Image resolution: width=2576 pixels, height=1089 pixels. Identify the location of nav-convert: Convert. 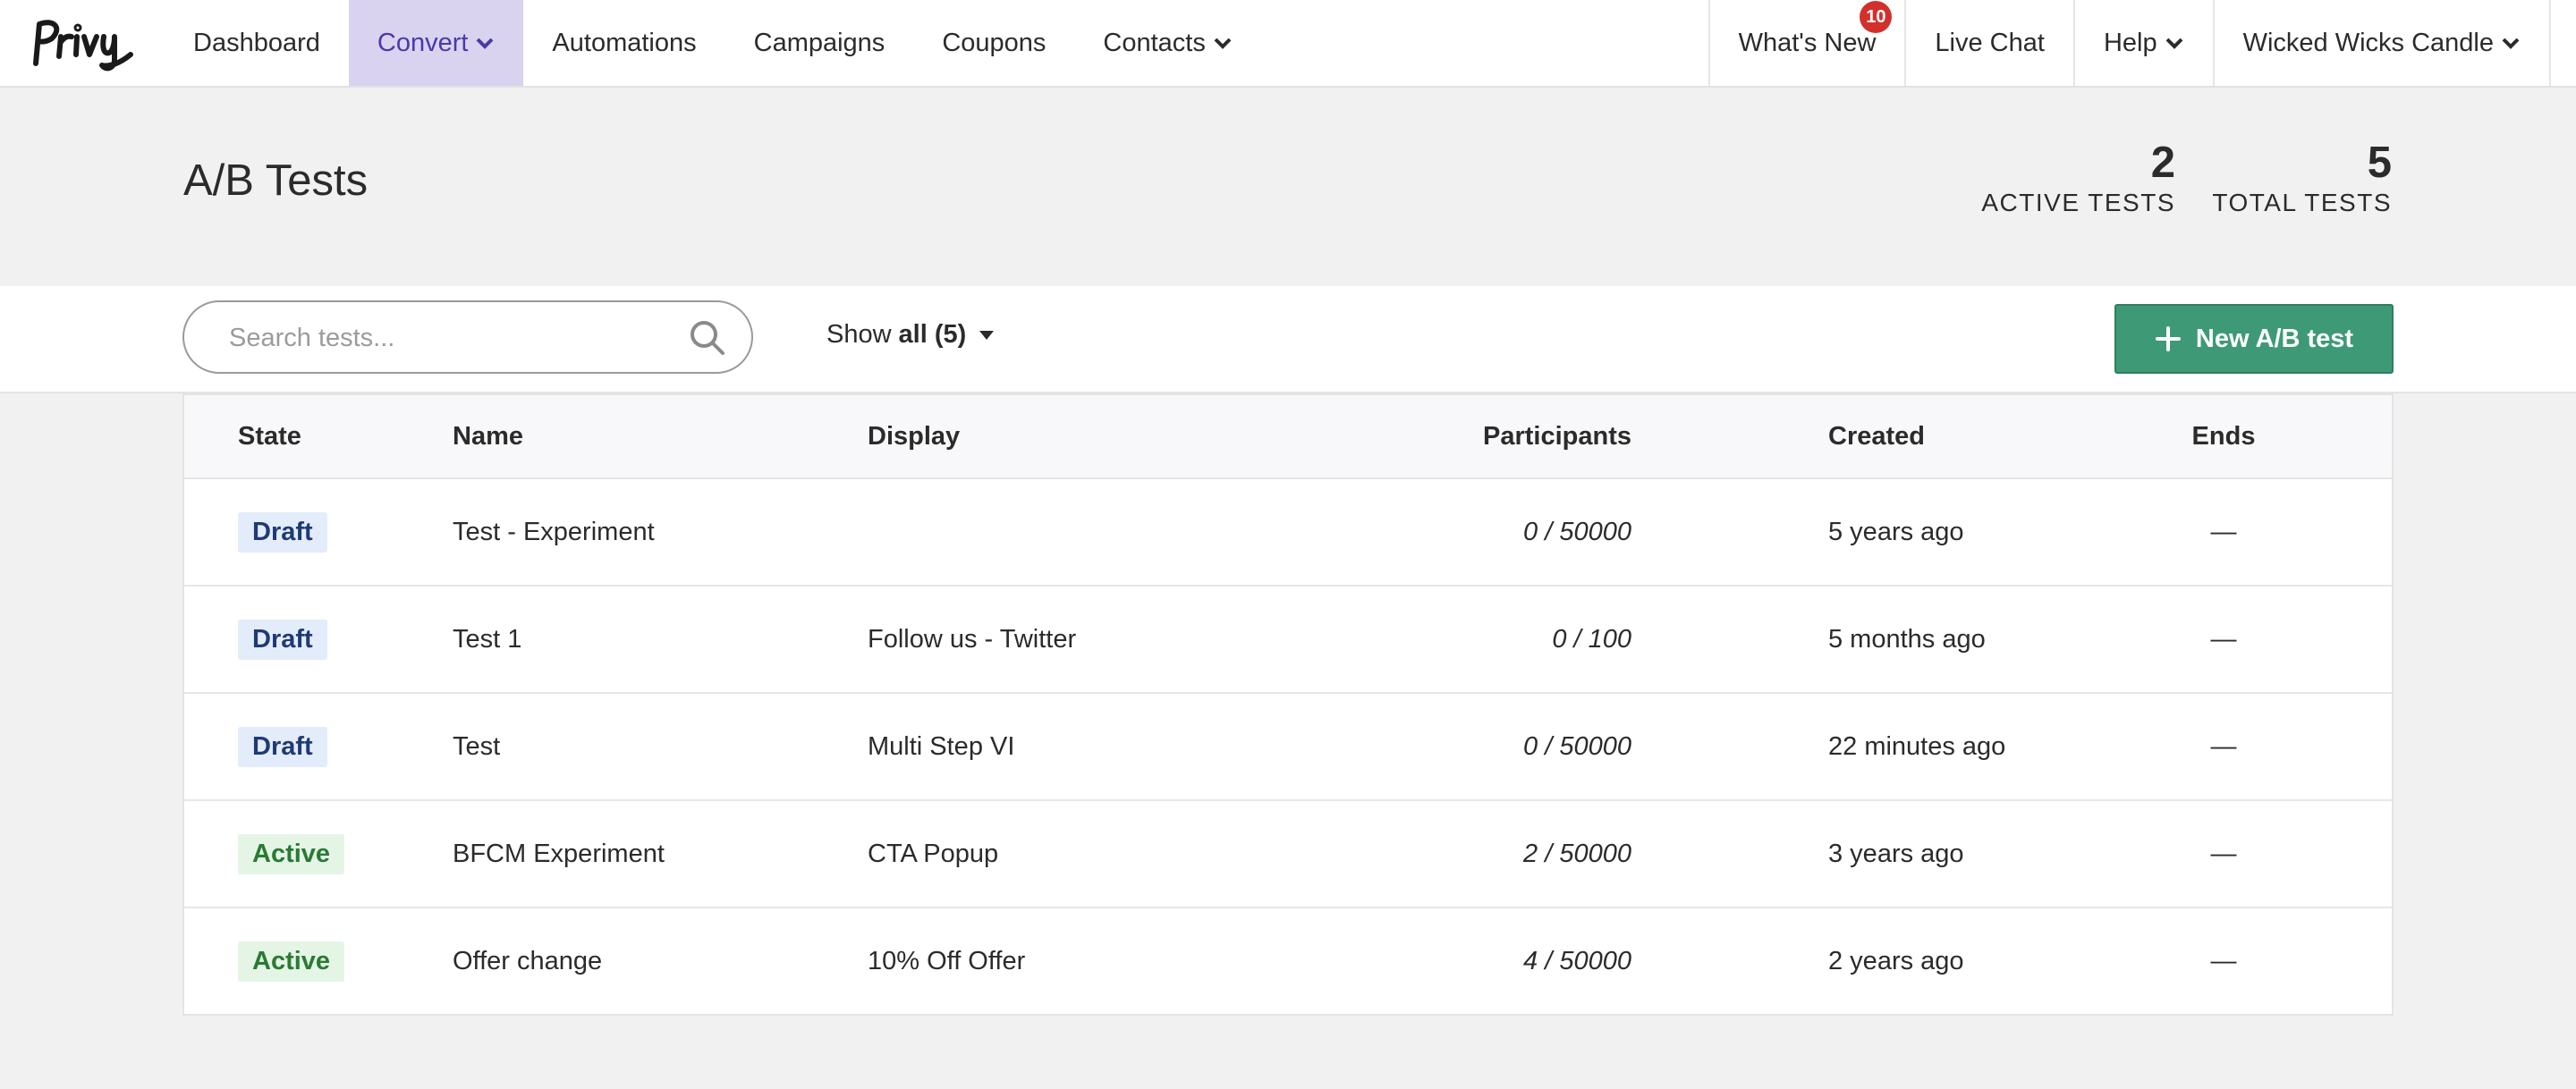
(436, 43).